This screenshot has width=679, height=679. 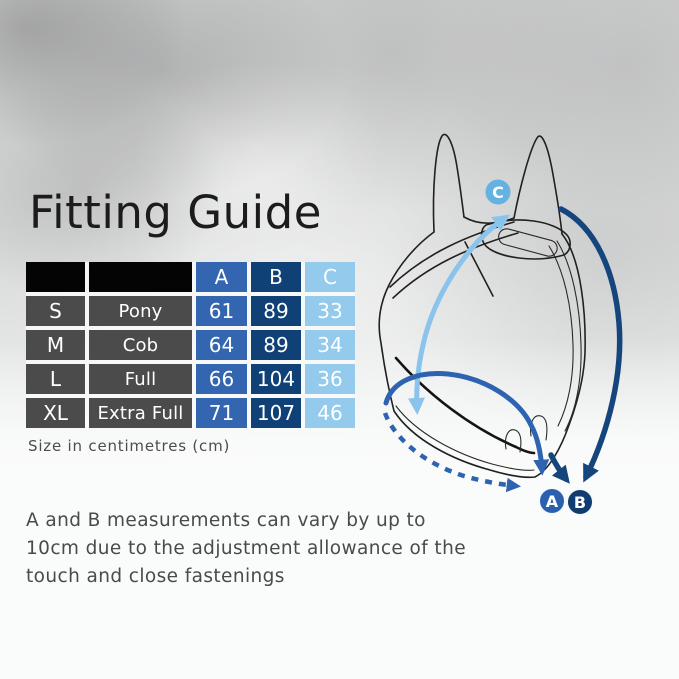 I want to click on table-cell-size: XL, so click(x=55, y=413).